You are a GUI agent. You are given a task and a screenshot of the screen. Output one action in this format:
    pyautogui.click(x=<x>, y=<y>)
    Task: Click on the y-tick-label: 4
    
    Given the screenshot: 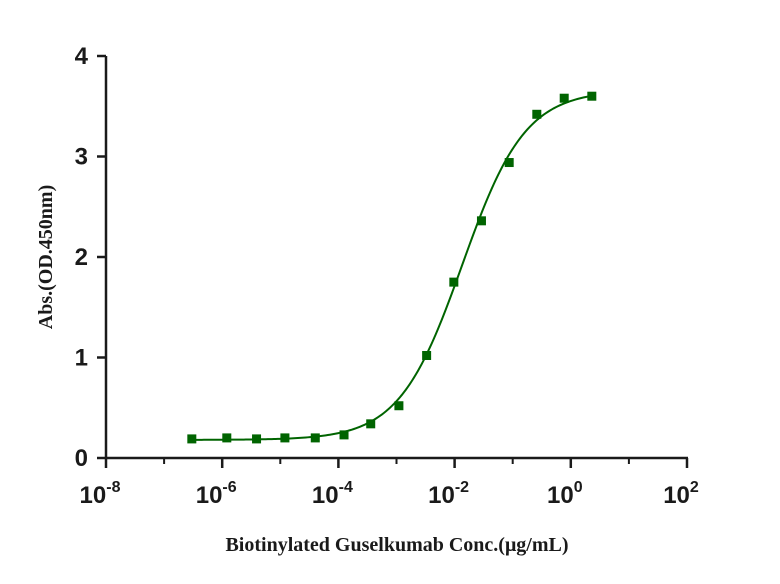 What is the action you would take?
    pyautogui.click(x=82, y=56)
    